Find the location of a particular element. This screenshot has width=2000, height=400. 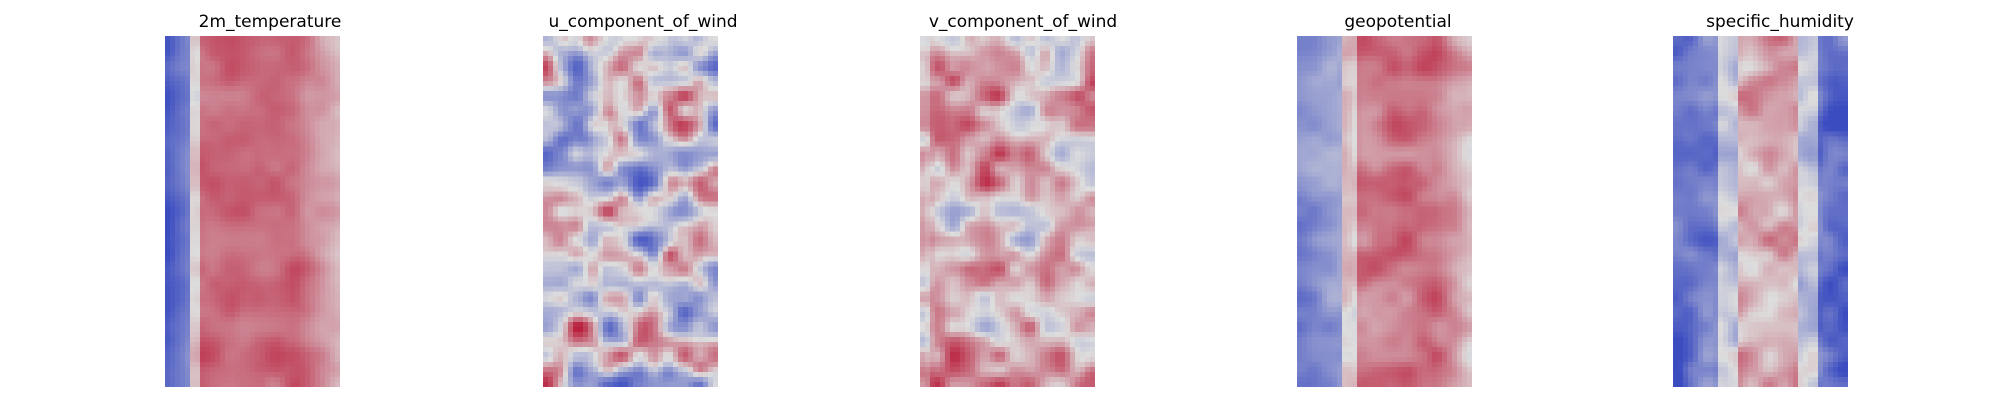

heatmap-specific-humidity is located at coordinates (1760, 211).